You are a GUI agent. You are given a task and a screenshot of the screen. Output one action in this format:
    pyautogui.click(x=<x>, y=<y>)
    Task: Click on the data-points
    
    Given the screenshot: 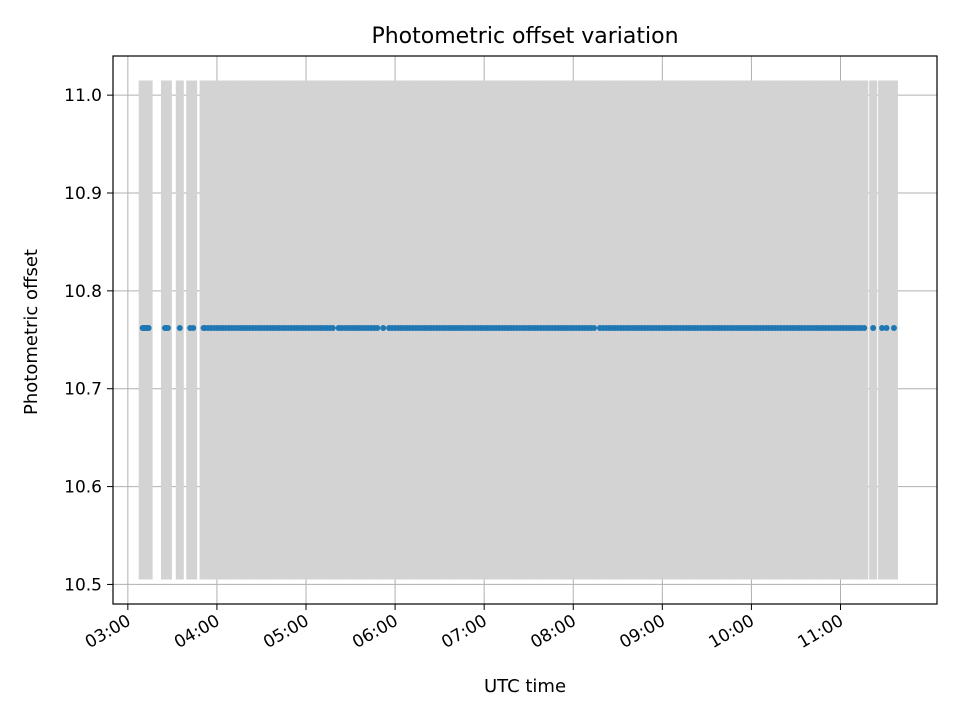 What is the action you would take?
    pyautogui.click(x=518, y=328)
    